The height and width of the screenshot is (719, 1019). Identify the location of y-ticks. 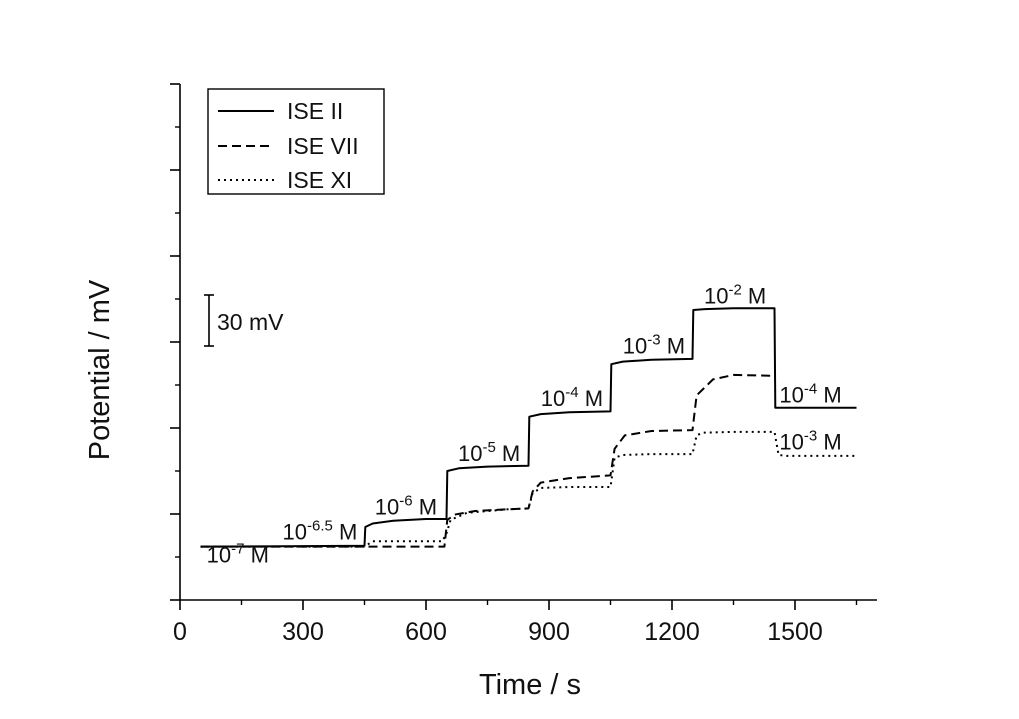
(175, 342).